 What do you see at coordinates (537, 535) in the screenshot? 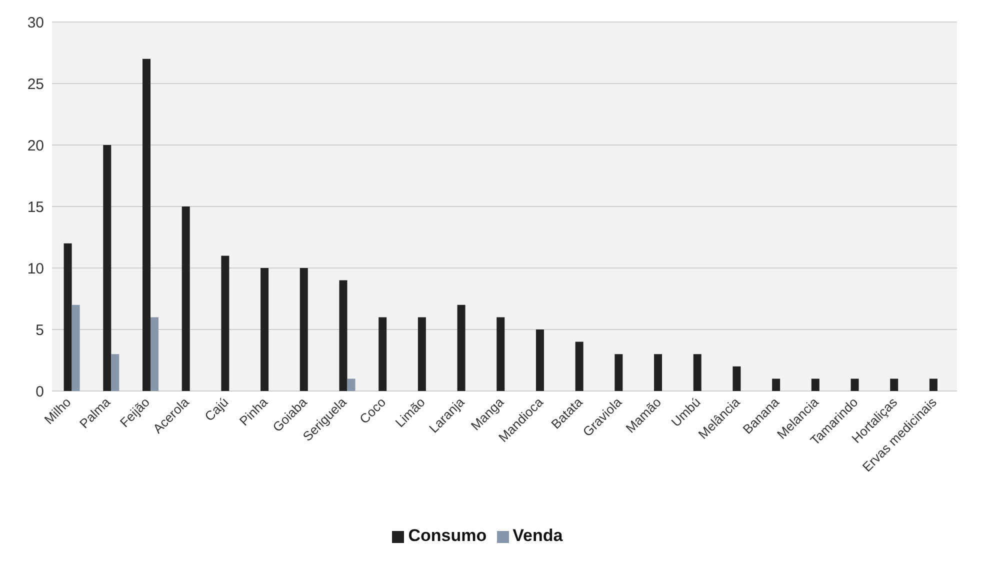
I see `legend-label: Venda` at bounding box center [537, 535].